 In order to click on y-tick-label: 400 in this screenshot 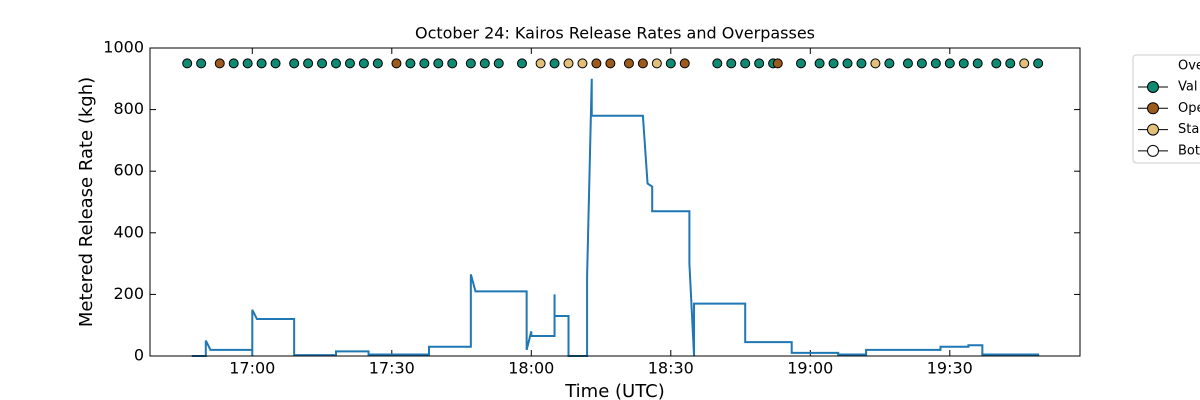, I will do `click(128, 231)`.